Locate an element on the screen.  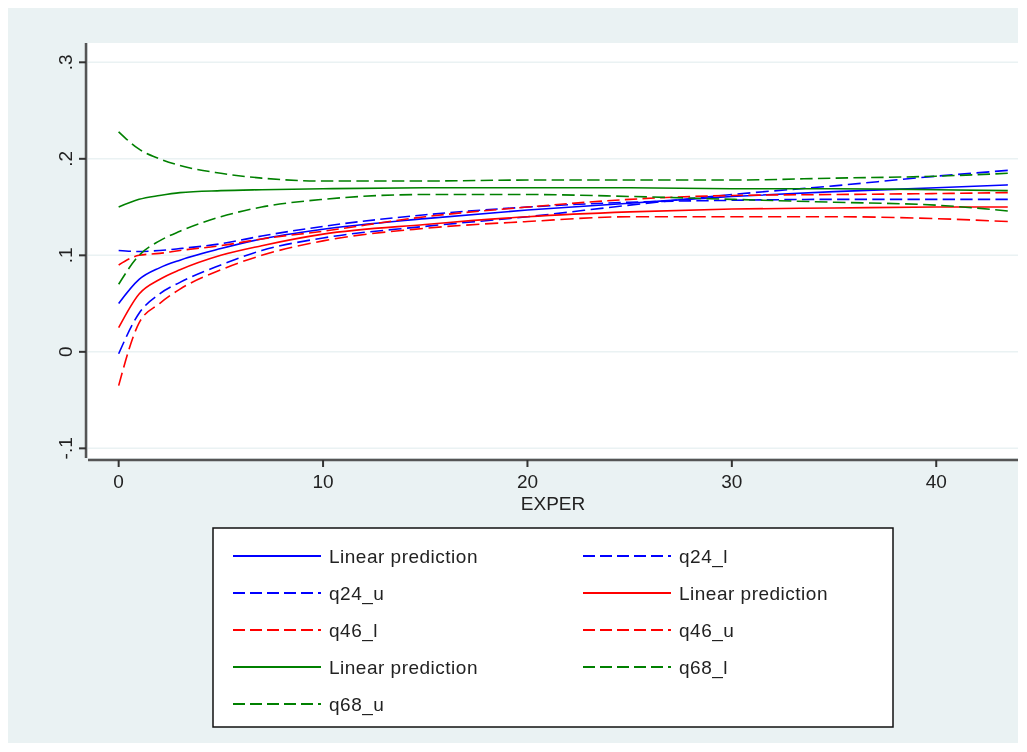
y-tick-label: .1 is located at coordinates (65, 255).